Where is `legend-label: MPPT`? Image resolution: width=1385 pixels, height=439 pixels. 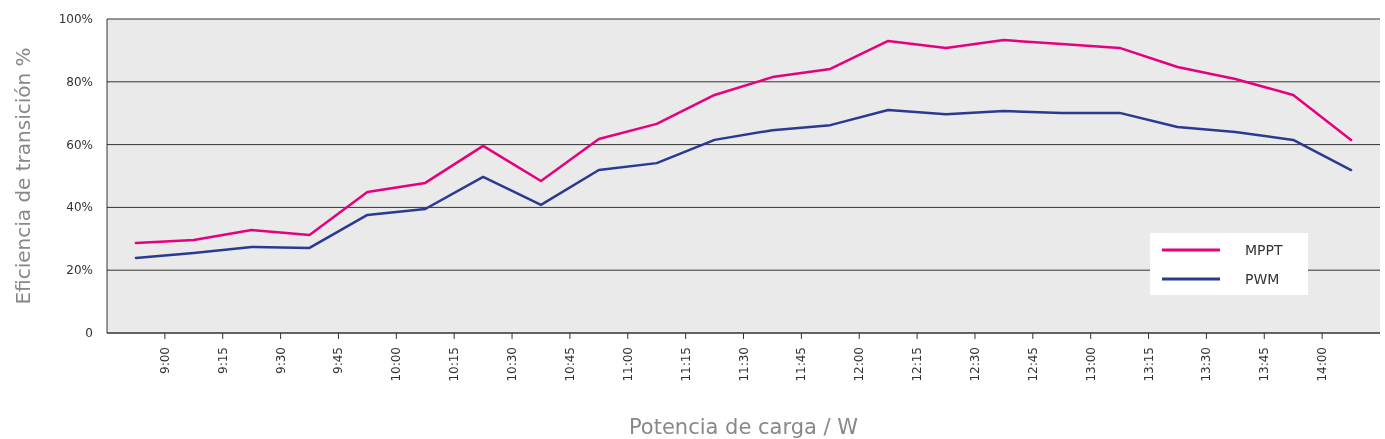
legend-label: MPPT is located at coordinates (1264, 250).